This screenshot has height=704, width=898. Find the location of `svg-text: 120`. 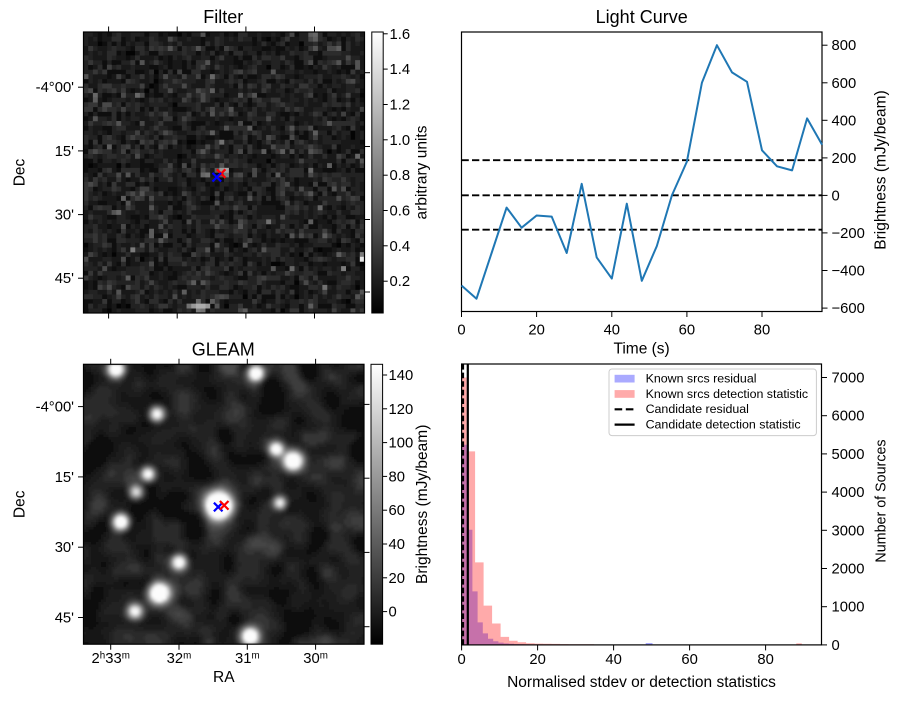

svg-text: 120 is located at coordinates (401, 410).